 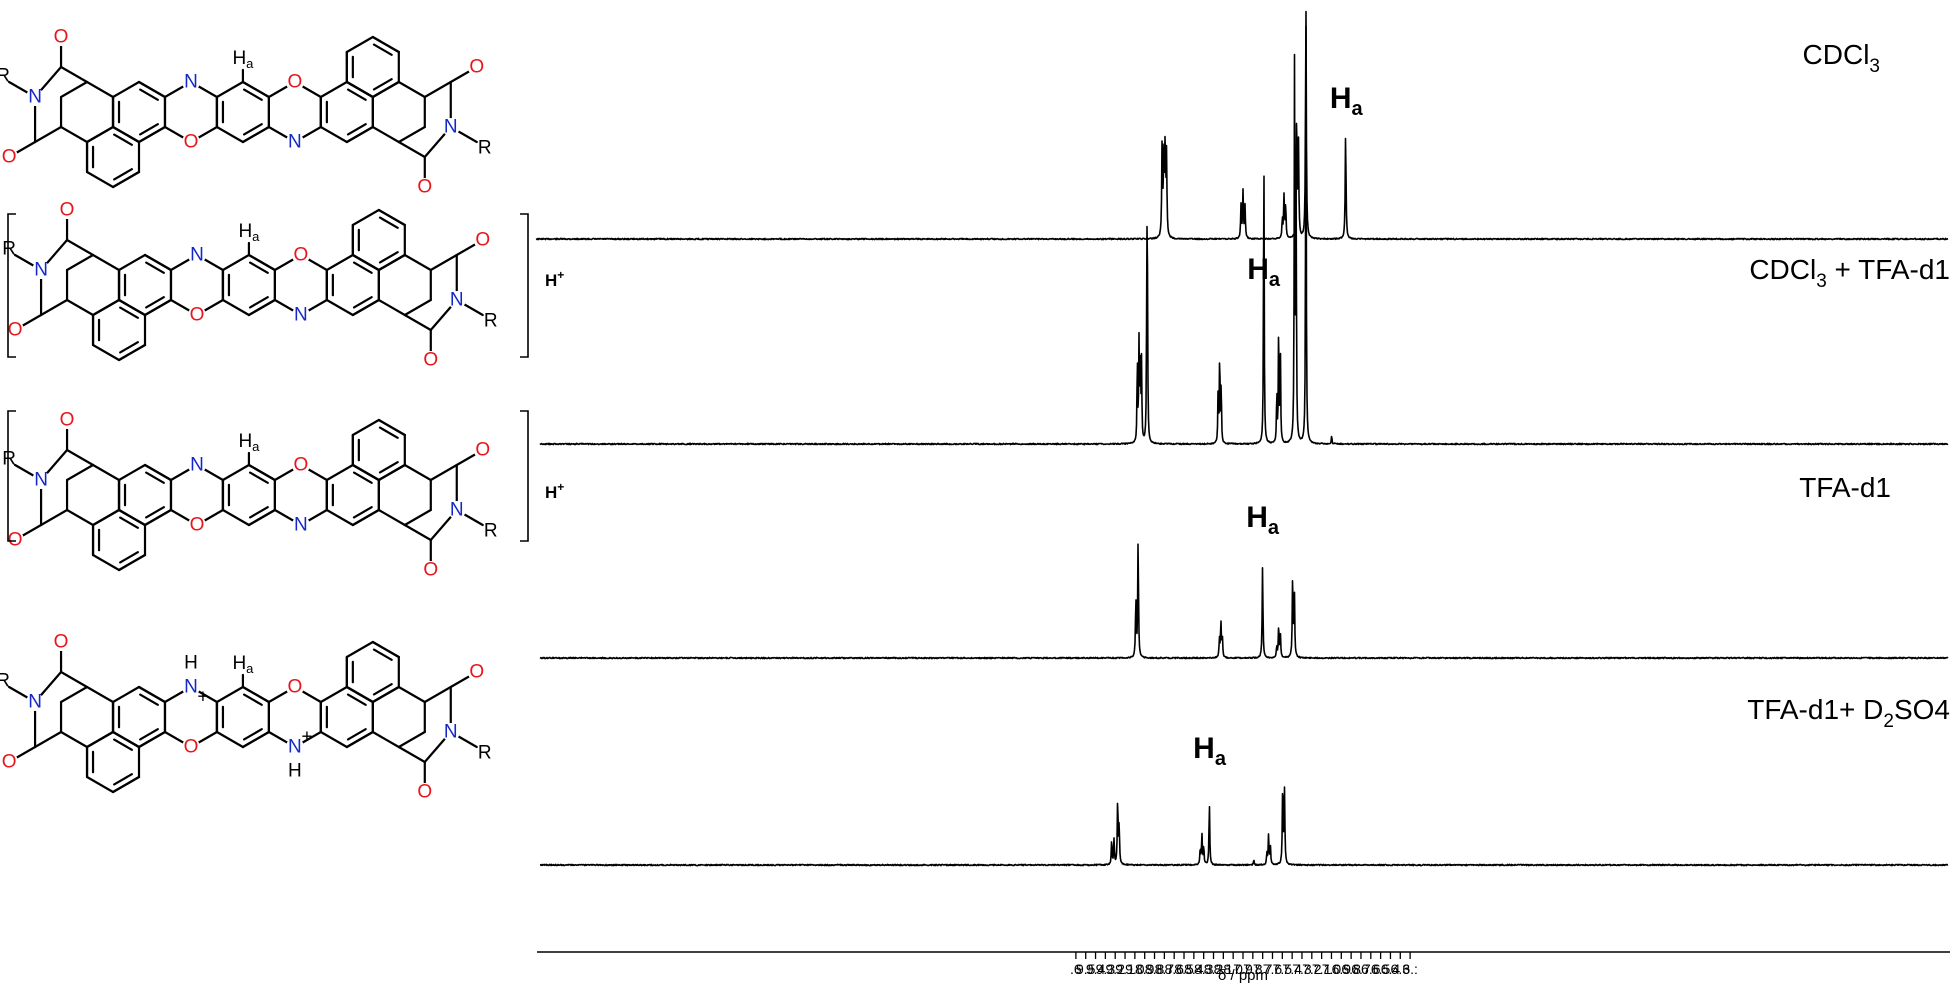 I want to click on x-axis-label: δ / ppm, so click(x=1243, y=975).